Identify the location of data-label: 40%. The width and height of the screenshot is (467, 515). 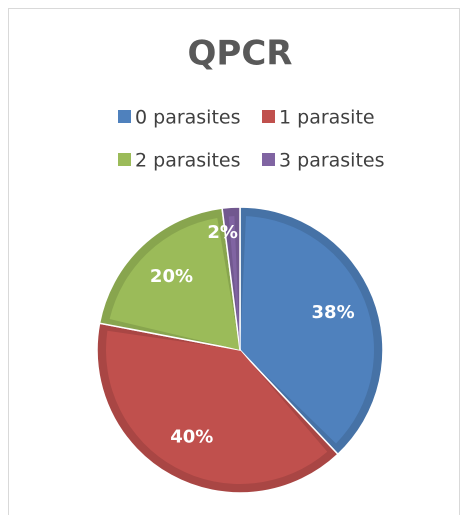
(191, 437).